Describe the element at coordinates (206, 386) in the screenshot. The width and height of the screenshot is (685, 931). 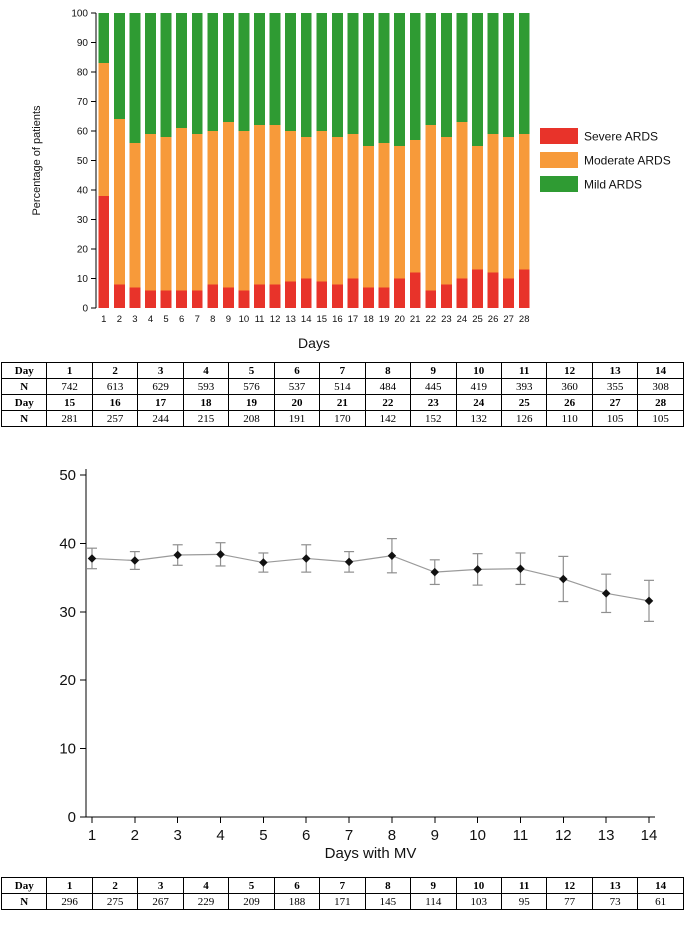
I see `table-cell: 593` at that location.